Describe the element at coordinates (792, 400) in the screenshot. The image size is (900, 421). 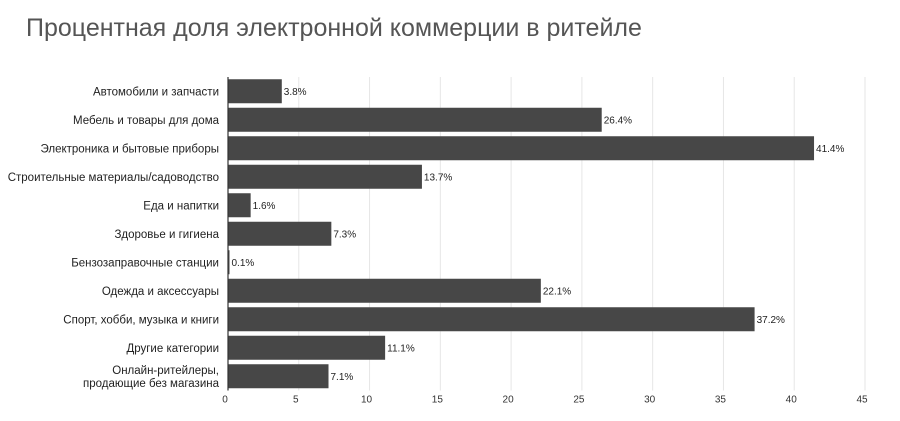
I see `x-tick-label: 40` at that location.